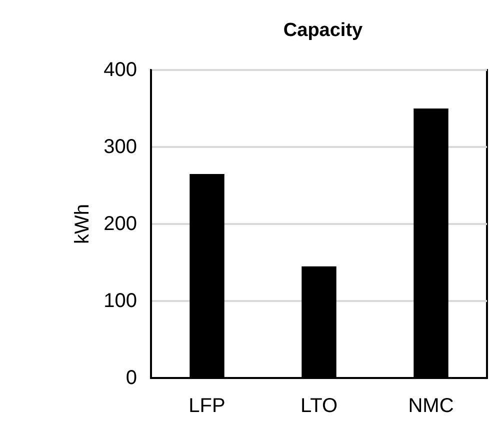  What do you see at coordinates (207, 406) in the screenshot?
I see `x-tick-label: LFP` at bounding box center [207, 406].